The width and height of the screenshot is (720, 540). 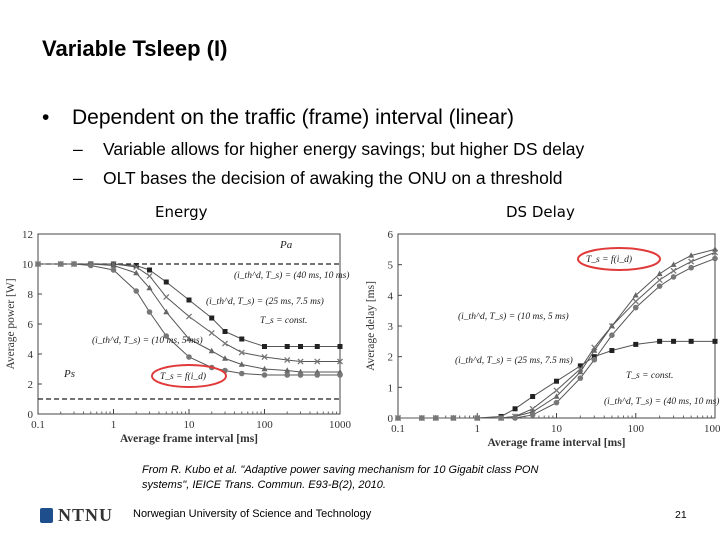 I want to click on chart-annotation: Pa, so click(x=286, y=245).